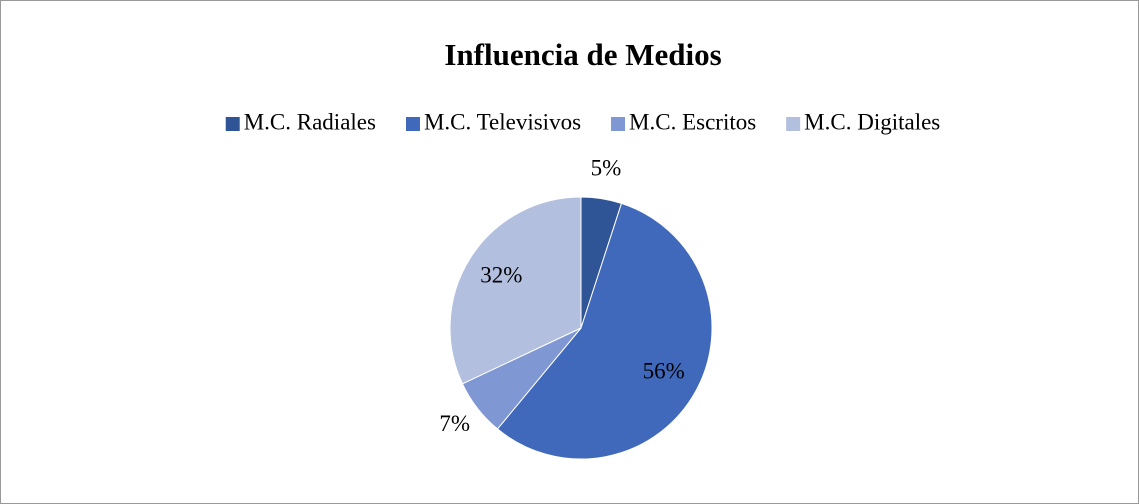  I want to click on data-label: 56%, so click(664, 371).